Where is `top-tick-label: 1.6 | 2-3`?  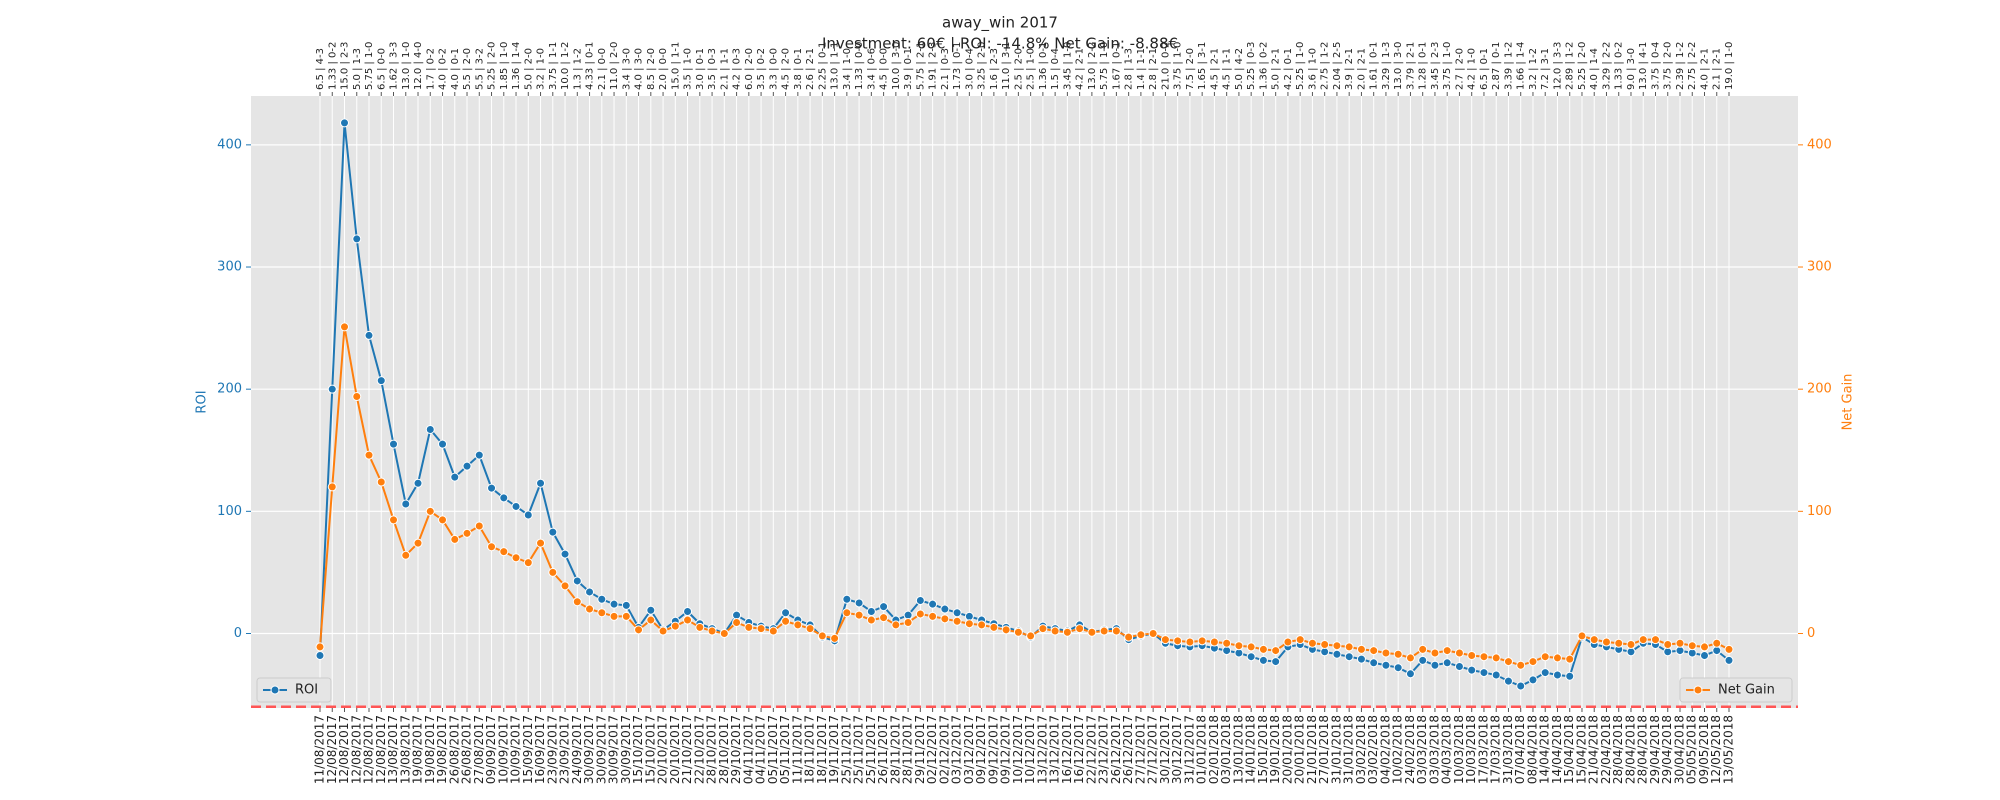 top-tick-label: 1.6 | 2-3 is located at coordinates (994, 69).